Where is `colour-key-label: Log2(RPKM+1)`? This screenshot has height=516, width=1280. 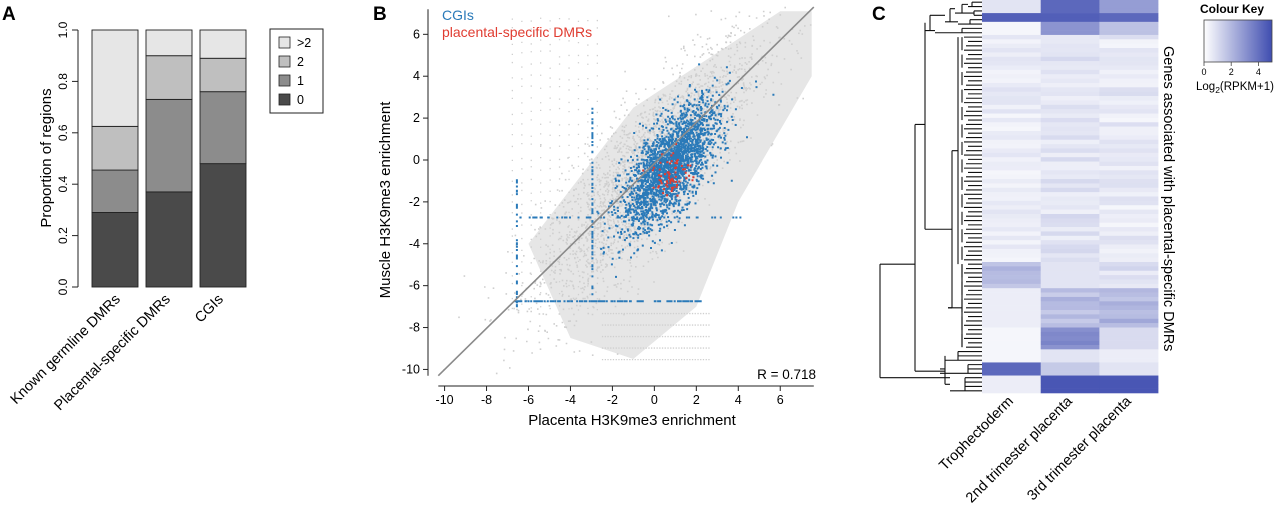
colour-key-label: Log2(RPKM+1) is located at coordinates (1235, 88).